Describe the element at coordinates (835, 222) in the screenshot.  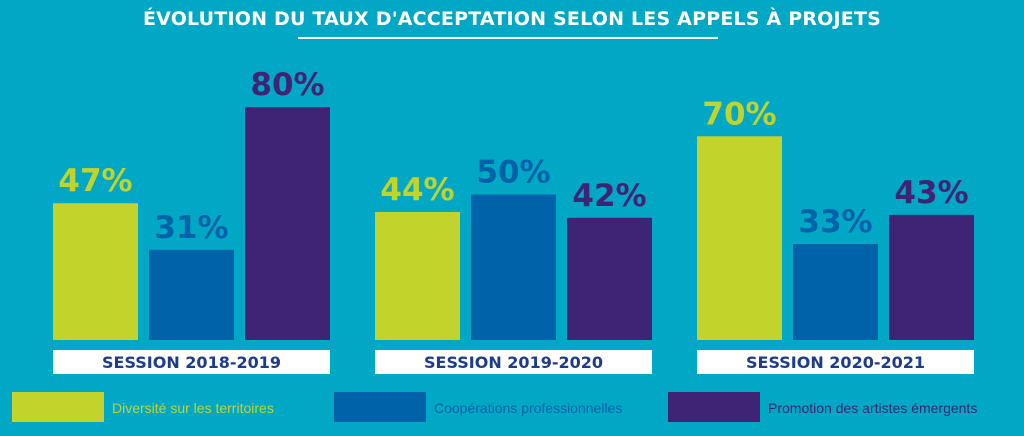
I see `bar-value-label: 33%` at that location.